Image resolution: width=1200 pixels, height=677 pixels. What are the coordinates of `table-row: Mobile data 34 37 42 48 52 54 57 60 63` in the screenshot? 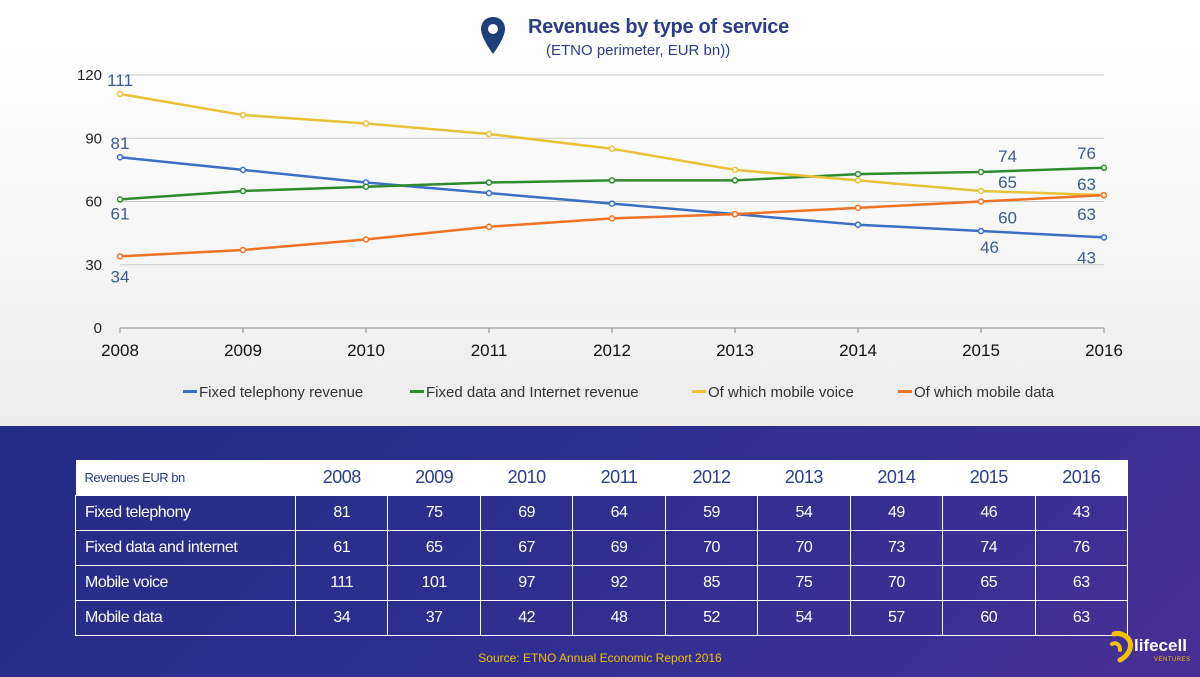 It's located at (601, 618).